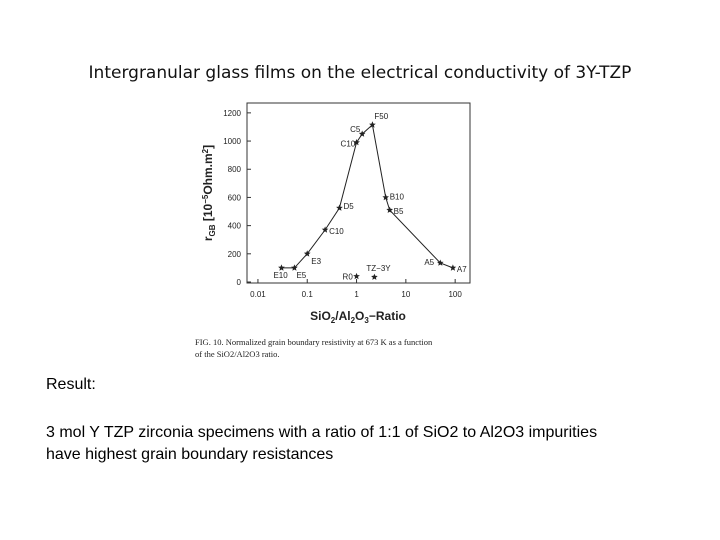 The width and height of the screenshot is (720, 540). Describe the element at coordinates (71, 384) in the screenshot. I see `result-heading: Result:` at that location.